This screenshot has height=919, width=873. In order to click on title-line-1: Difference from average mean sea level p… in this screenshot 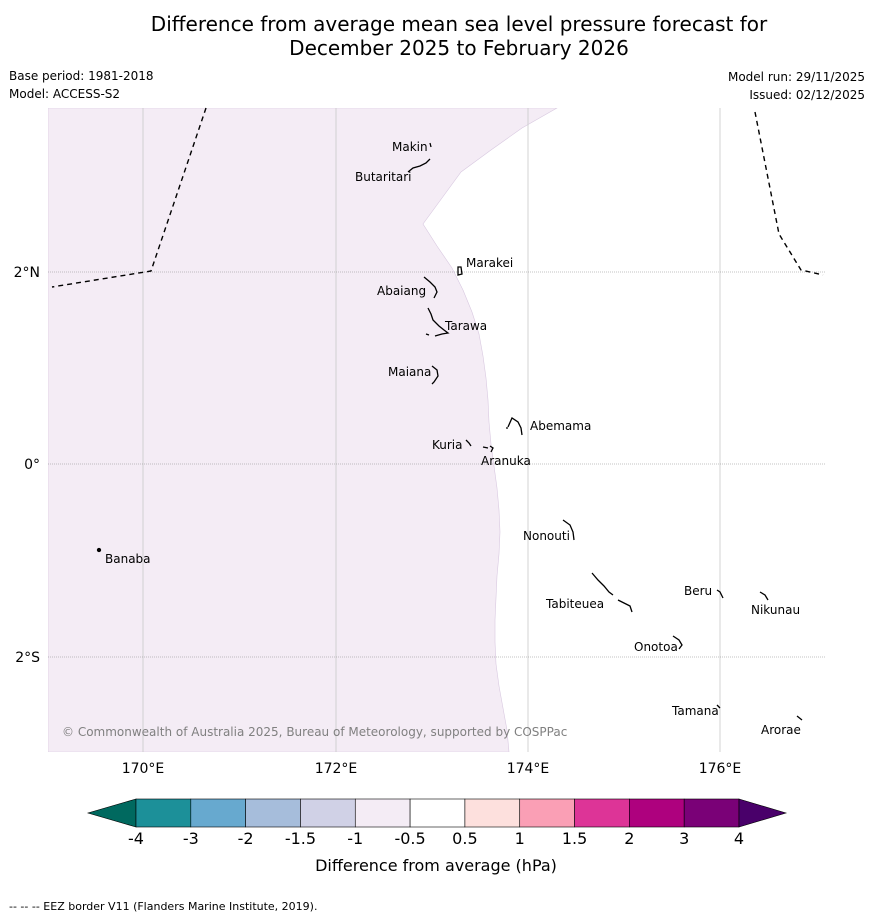, I will do `click(459, 24)`.